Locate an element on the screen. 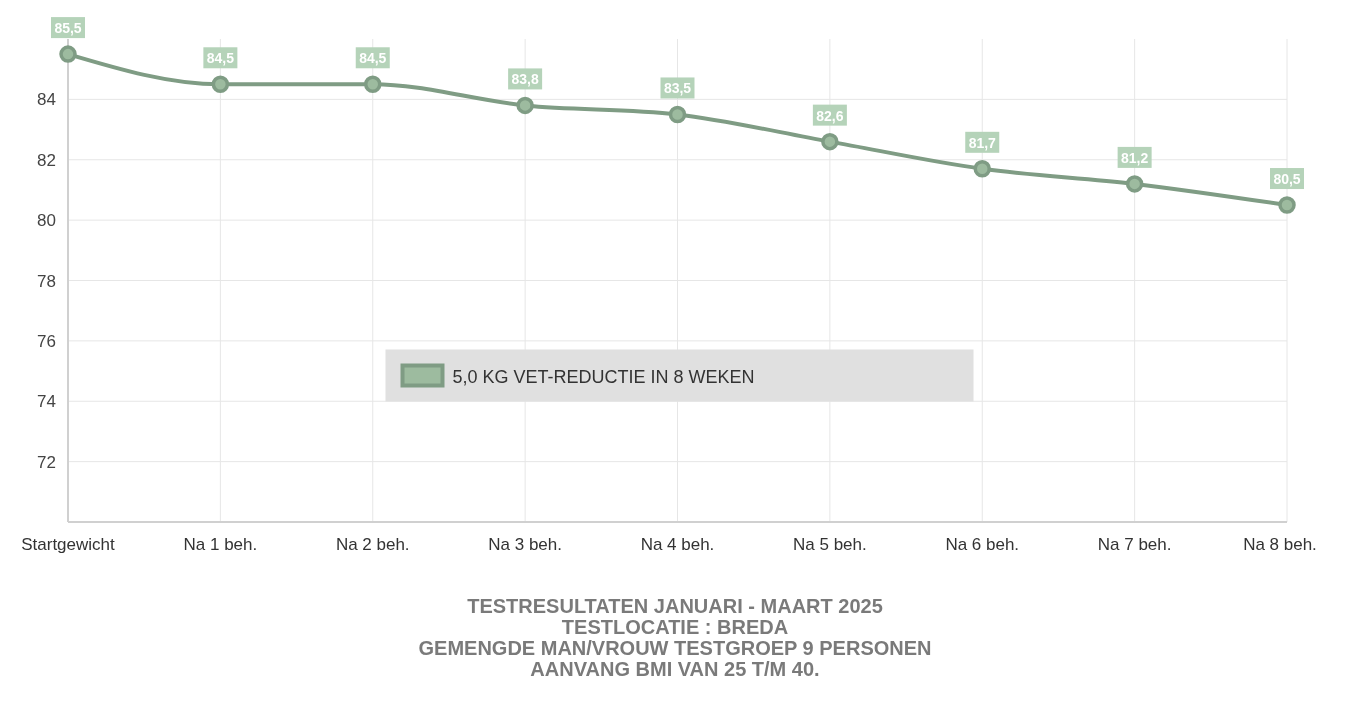  y-tick-label: 72 is located at coordinates (46, 462).